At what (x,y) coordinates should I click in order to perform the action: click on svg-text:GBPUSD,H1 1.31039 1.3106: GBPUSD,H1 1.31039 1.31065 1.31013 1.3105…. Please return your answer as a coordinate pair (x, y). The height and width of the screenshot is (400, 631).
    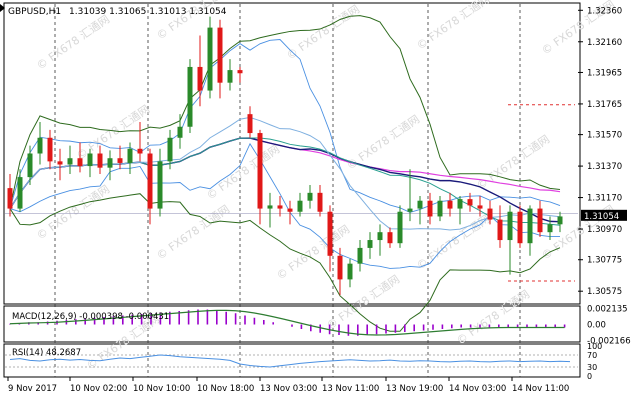
    Looking at the image, I should click on (117, 12).